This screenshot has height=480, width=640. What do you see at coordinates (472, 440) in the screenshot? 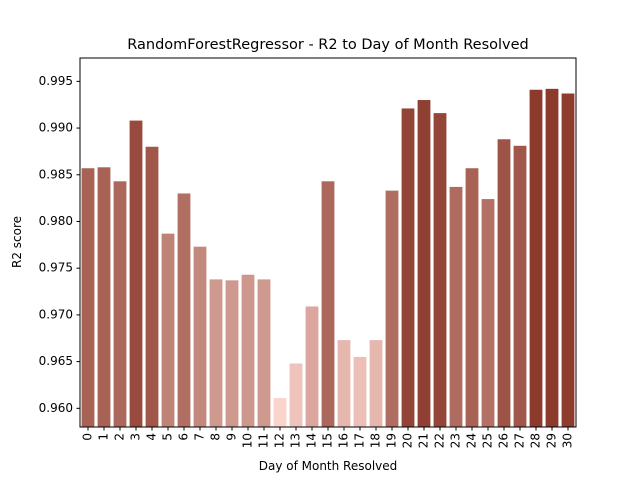
I see `x-tick-label: 24` at bounding box center [472, 440].